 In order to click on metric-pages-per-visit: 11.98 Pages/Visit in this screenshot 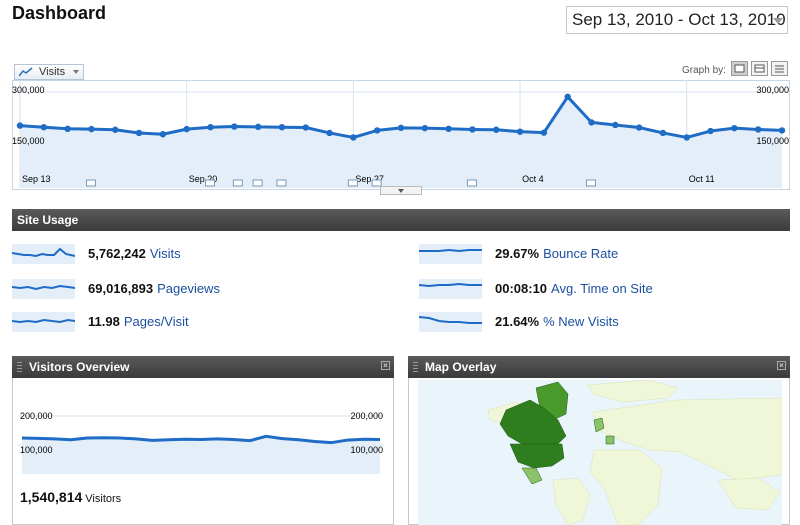, I will do `click(202, 323)`.